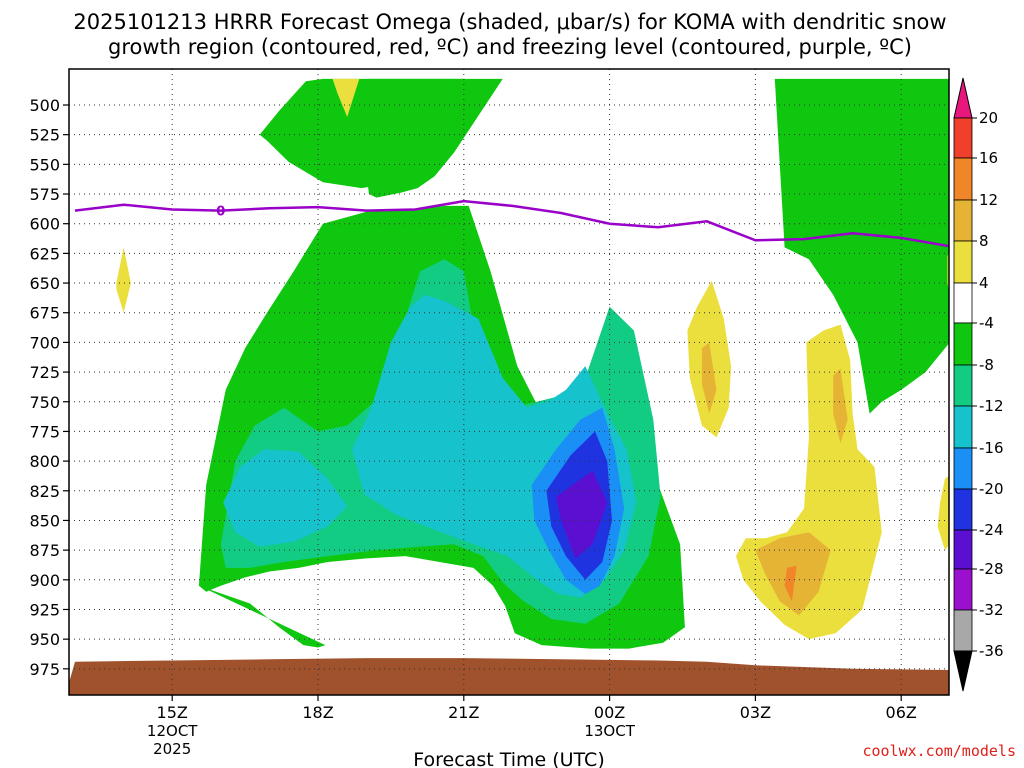 This screenshot has height=768, width=1024. I want to click on y-tick-label: 625, so click(44, 253).